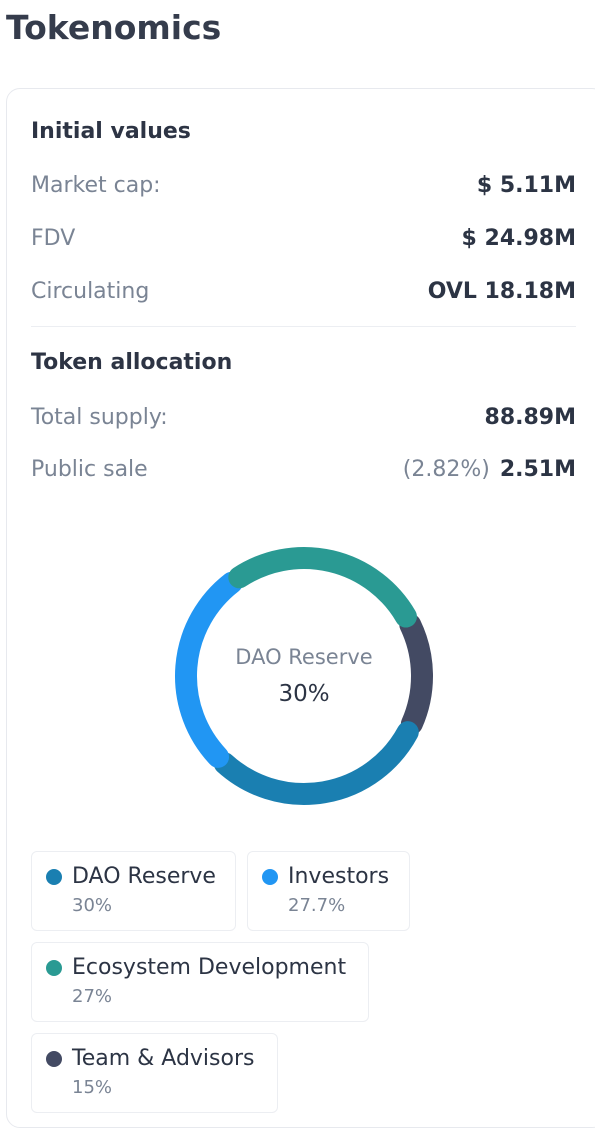 This screenshot has height=1128, width=595. Describe the element at coordinates (99, 417) in the screenshot. I see `total-supply-label: Total supply:` at that location.